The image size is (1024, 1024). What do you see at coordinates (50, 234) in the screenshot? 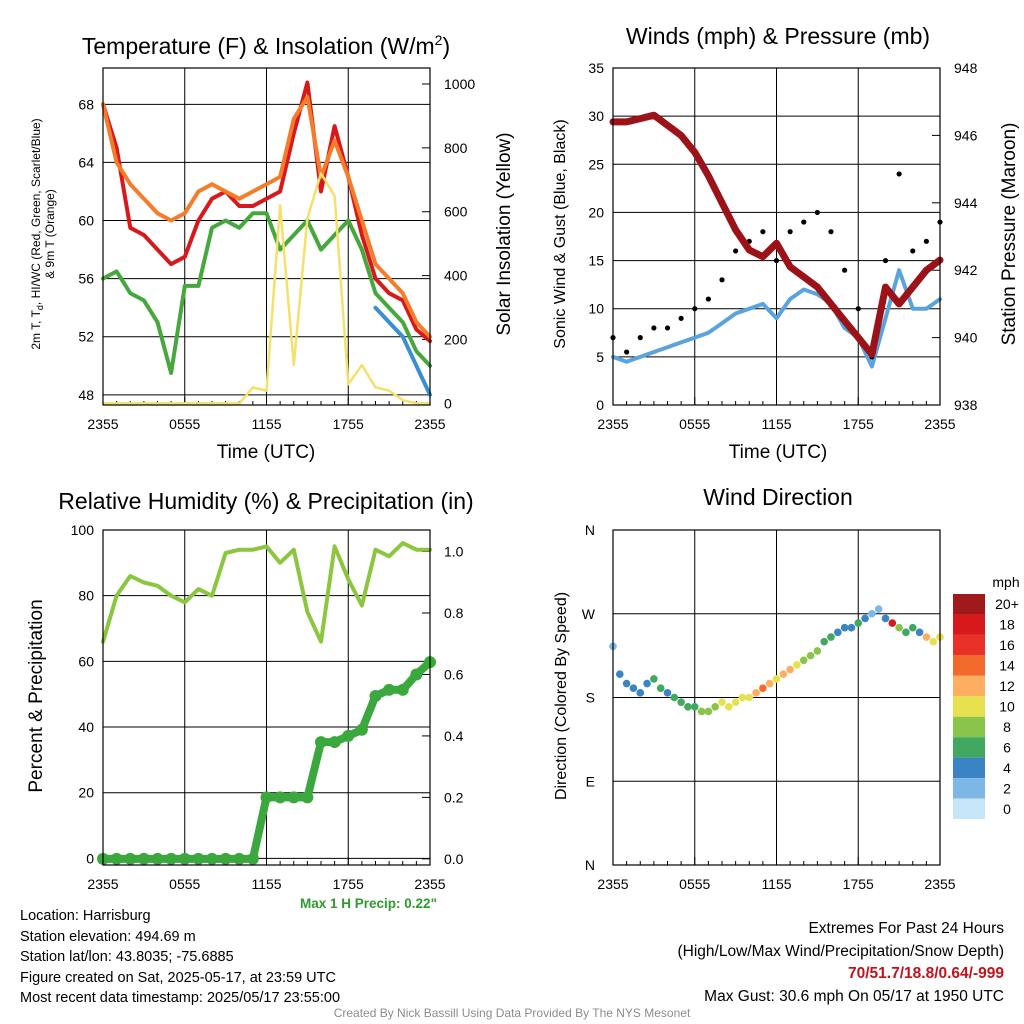
I see `temperature-left-axis-label-2: & 9m T (Orange)` at bounding box center [50, 234].